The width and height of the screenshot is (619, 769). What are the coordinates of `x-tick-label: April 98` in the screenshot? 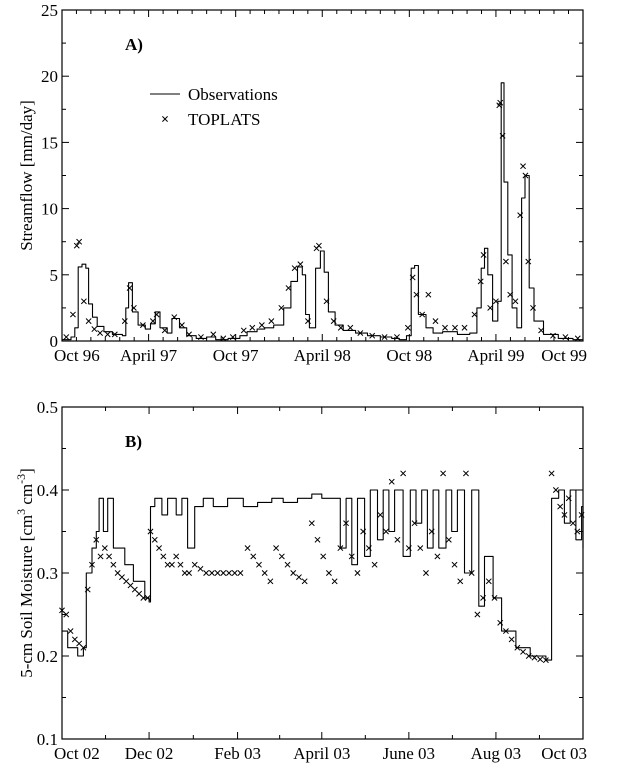 It's located at (322, 355).